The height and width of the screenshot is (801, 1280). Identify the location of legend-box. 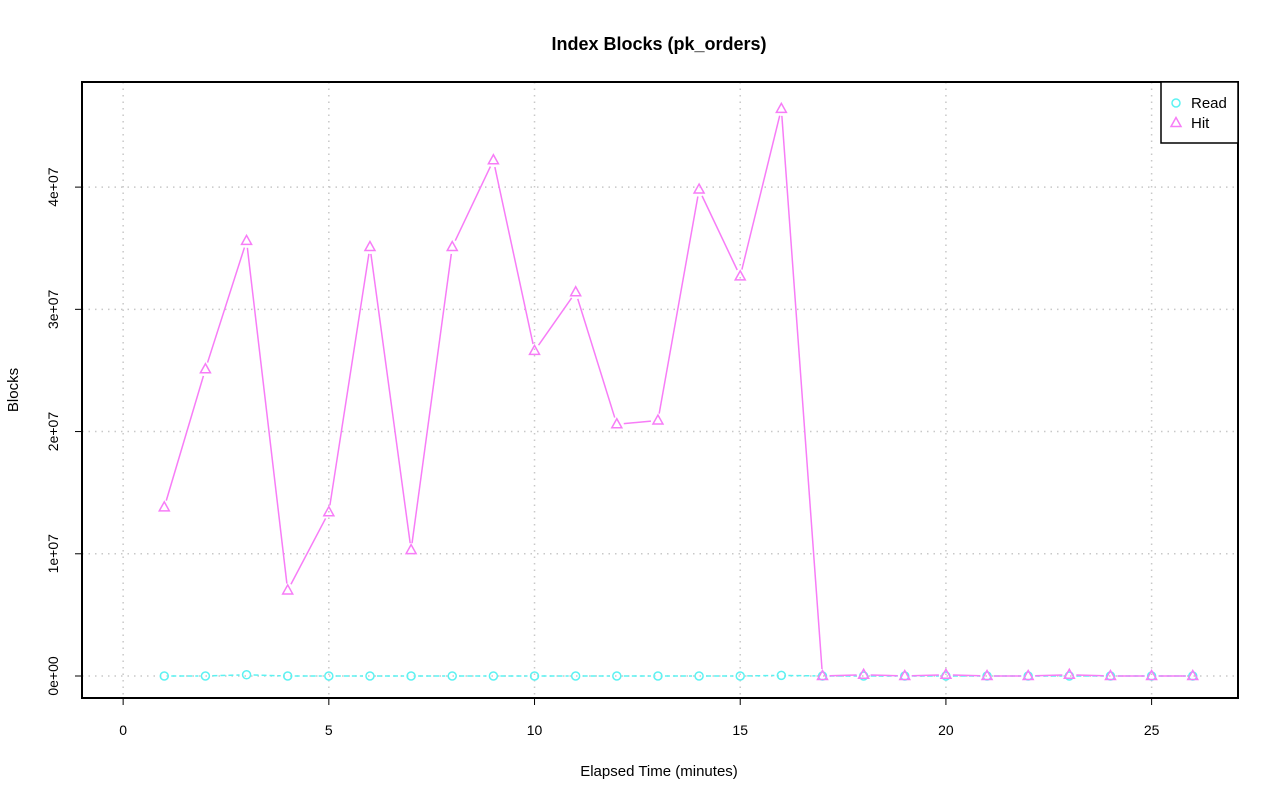
(1199, 112).